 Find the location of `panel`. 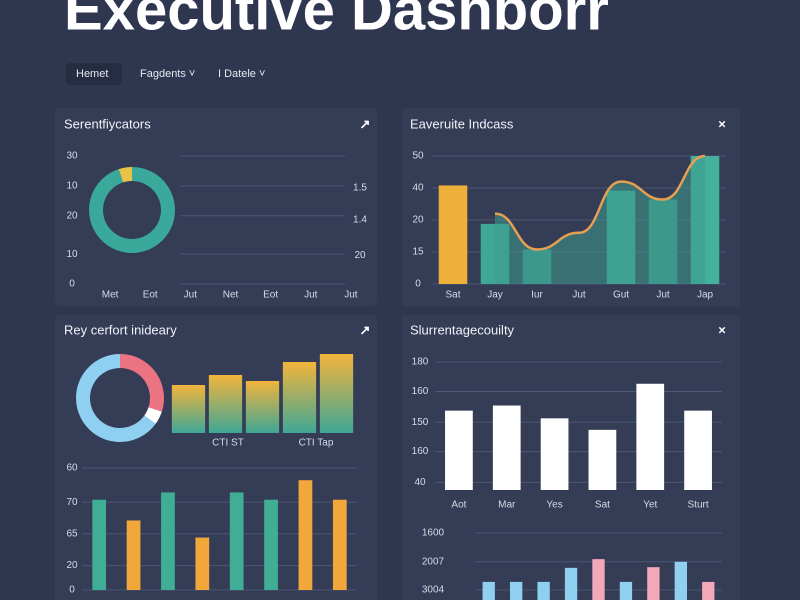

panel is located at coordinates (216, 207).